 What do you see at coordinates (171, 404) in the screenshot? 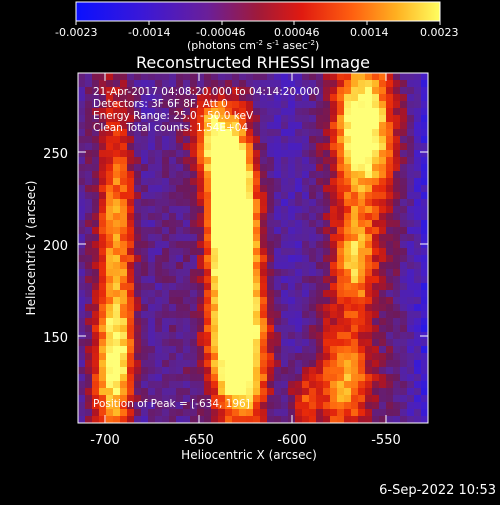
I see `peak-position-label: Position of Peak = [-634, 196]` at bounding box center [171, 404].